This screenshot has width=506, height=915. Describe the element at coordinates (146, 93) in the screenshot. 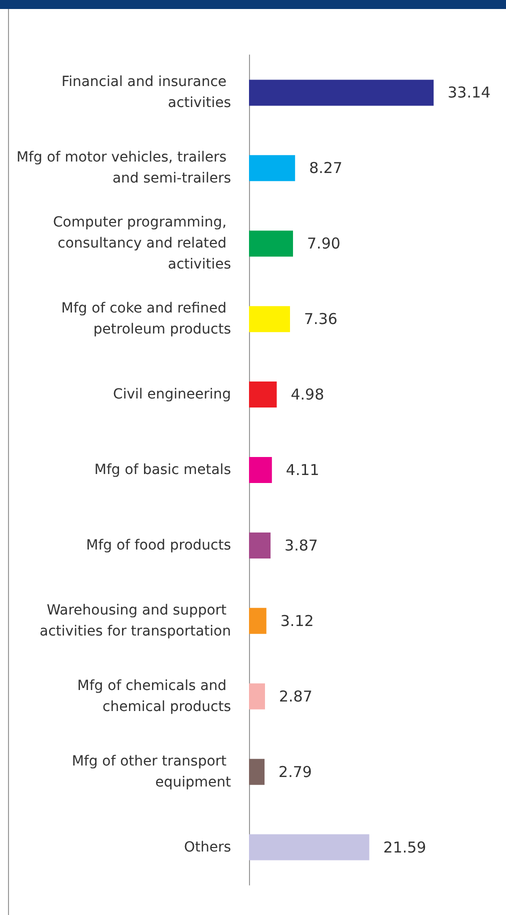

I see `y-tick-label: Financial and insurance activities` at that location.